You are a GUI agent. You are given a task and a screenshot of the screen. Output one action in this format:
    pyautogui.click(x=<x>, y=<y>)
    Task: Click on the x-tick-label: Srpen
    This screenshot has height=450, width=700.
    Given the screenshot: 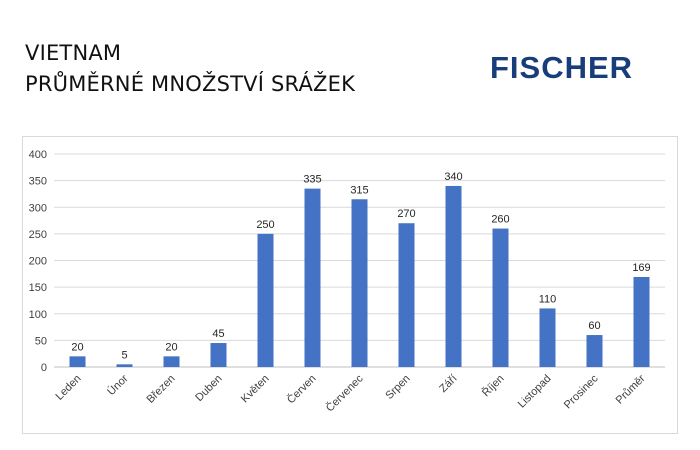 What is the action you would take?
    pyautogui.click(x=397, y=387)
    